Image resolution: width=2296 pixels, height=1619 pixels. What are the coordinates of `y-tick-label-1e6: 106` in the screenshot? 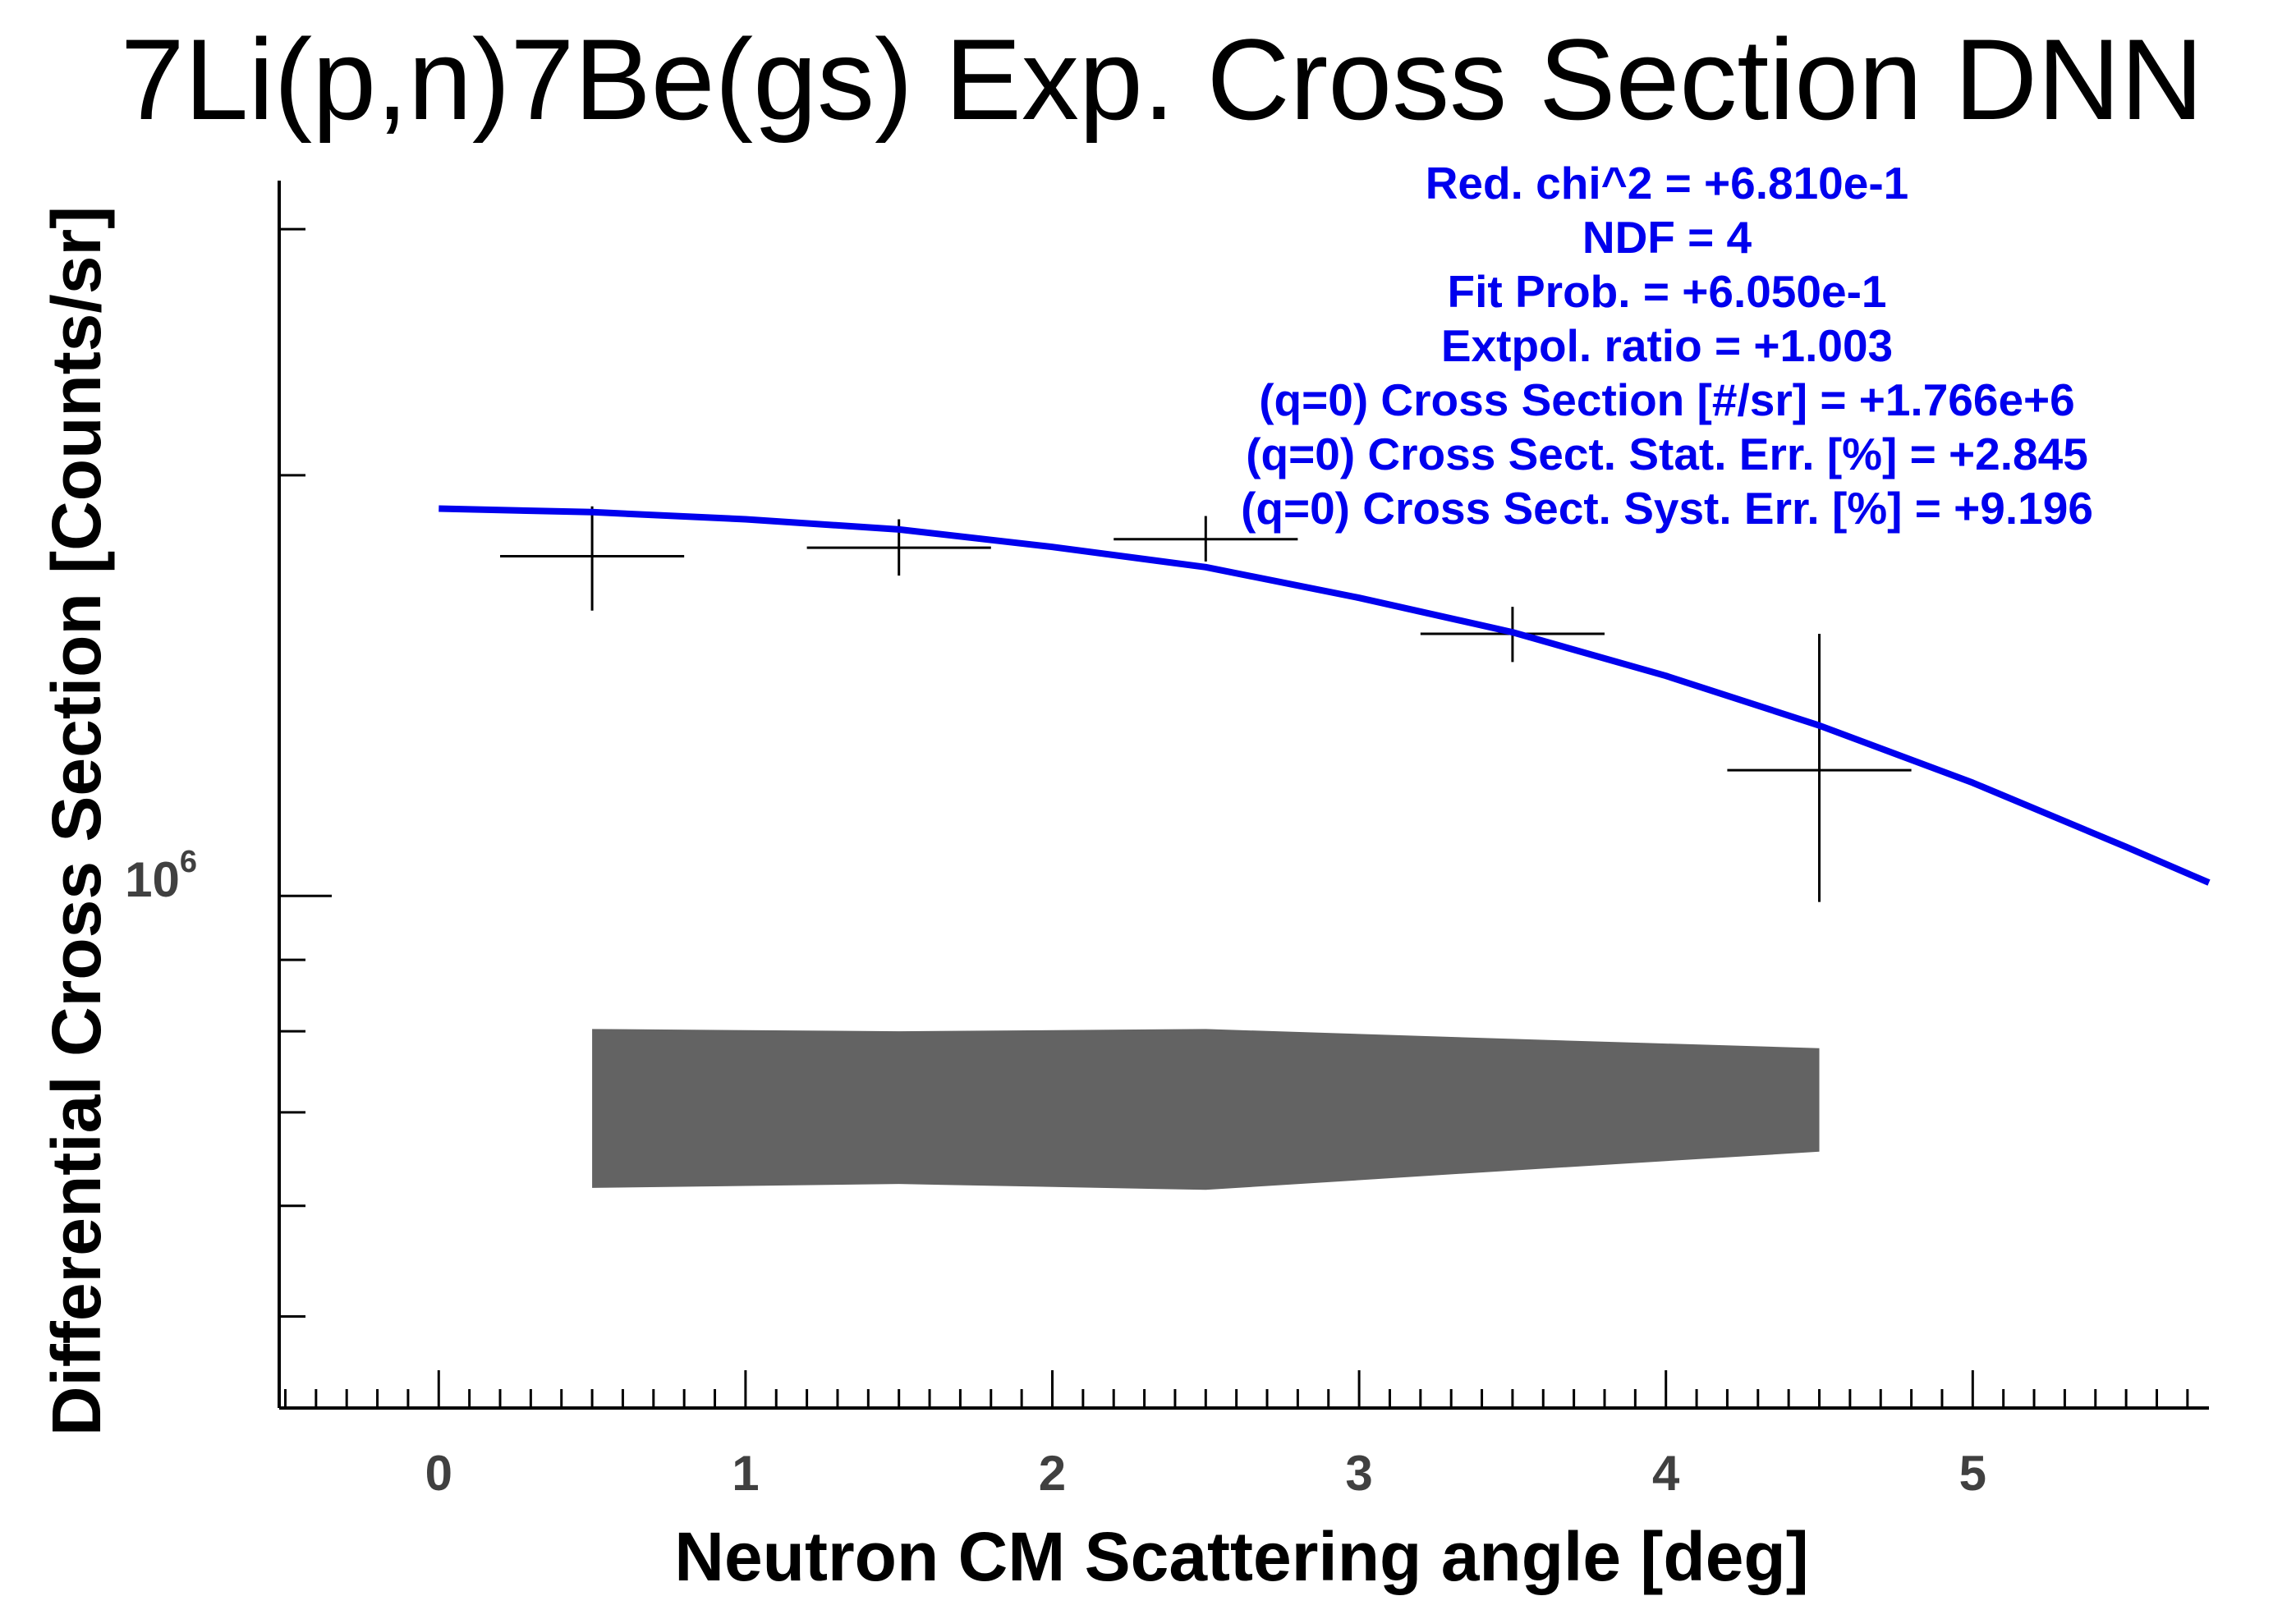 It's located at (161, 876).